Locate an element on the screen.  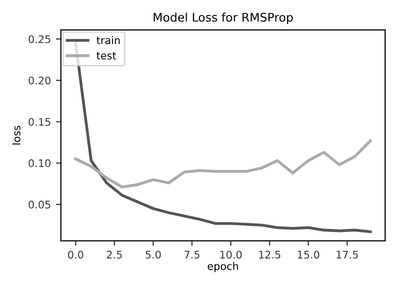
x-tick-label: 15.0 is located at coordinates (309, 254).